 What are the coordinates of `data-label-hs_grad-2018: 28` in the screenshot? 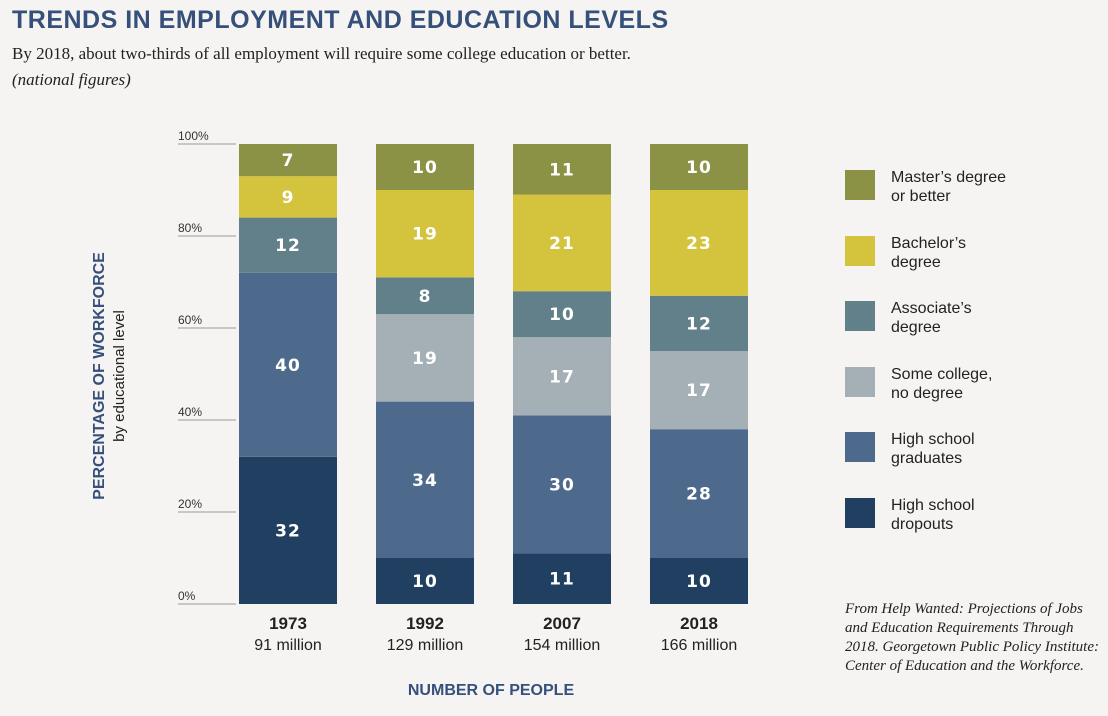 It's located at (699, 495).